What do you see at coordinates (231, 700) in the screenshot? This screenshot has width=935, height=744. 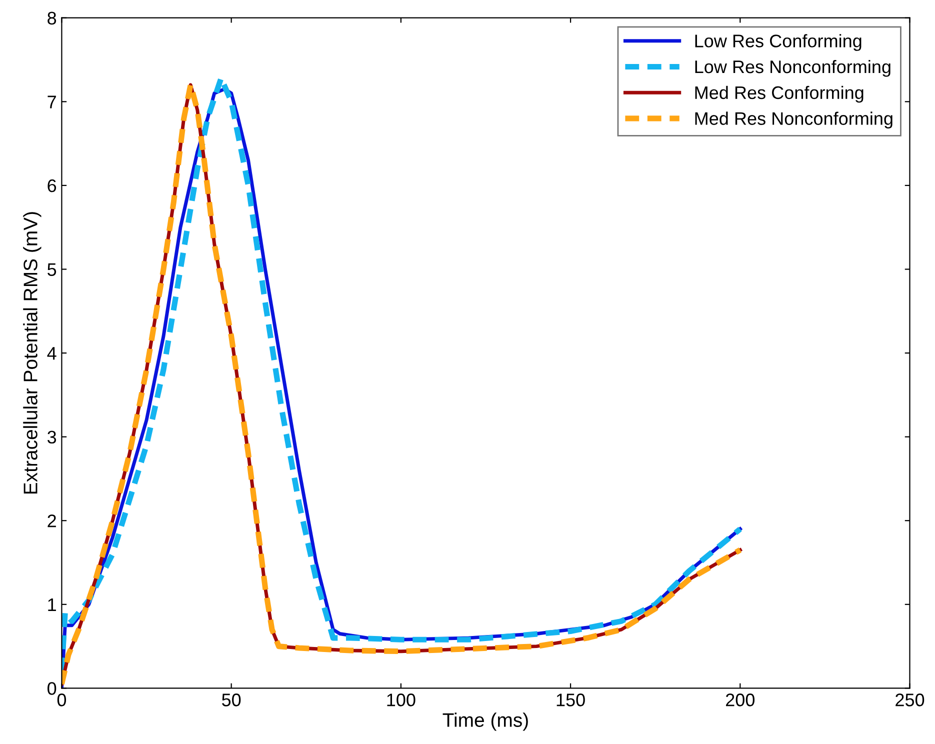 I see `x-tick-label: 50` at bounding box center [231, 700].